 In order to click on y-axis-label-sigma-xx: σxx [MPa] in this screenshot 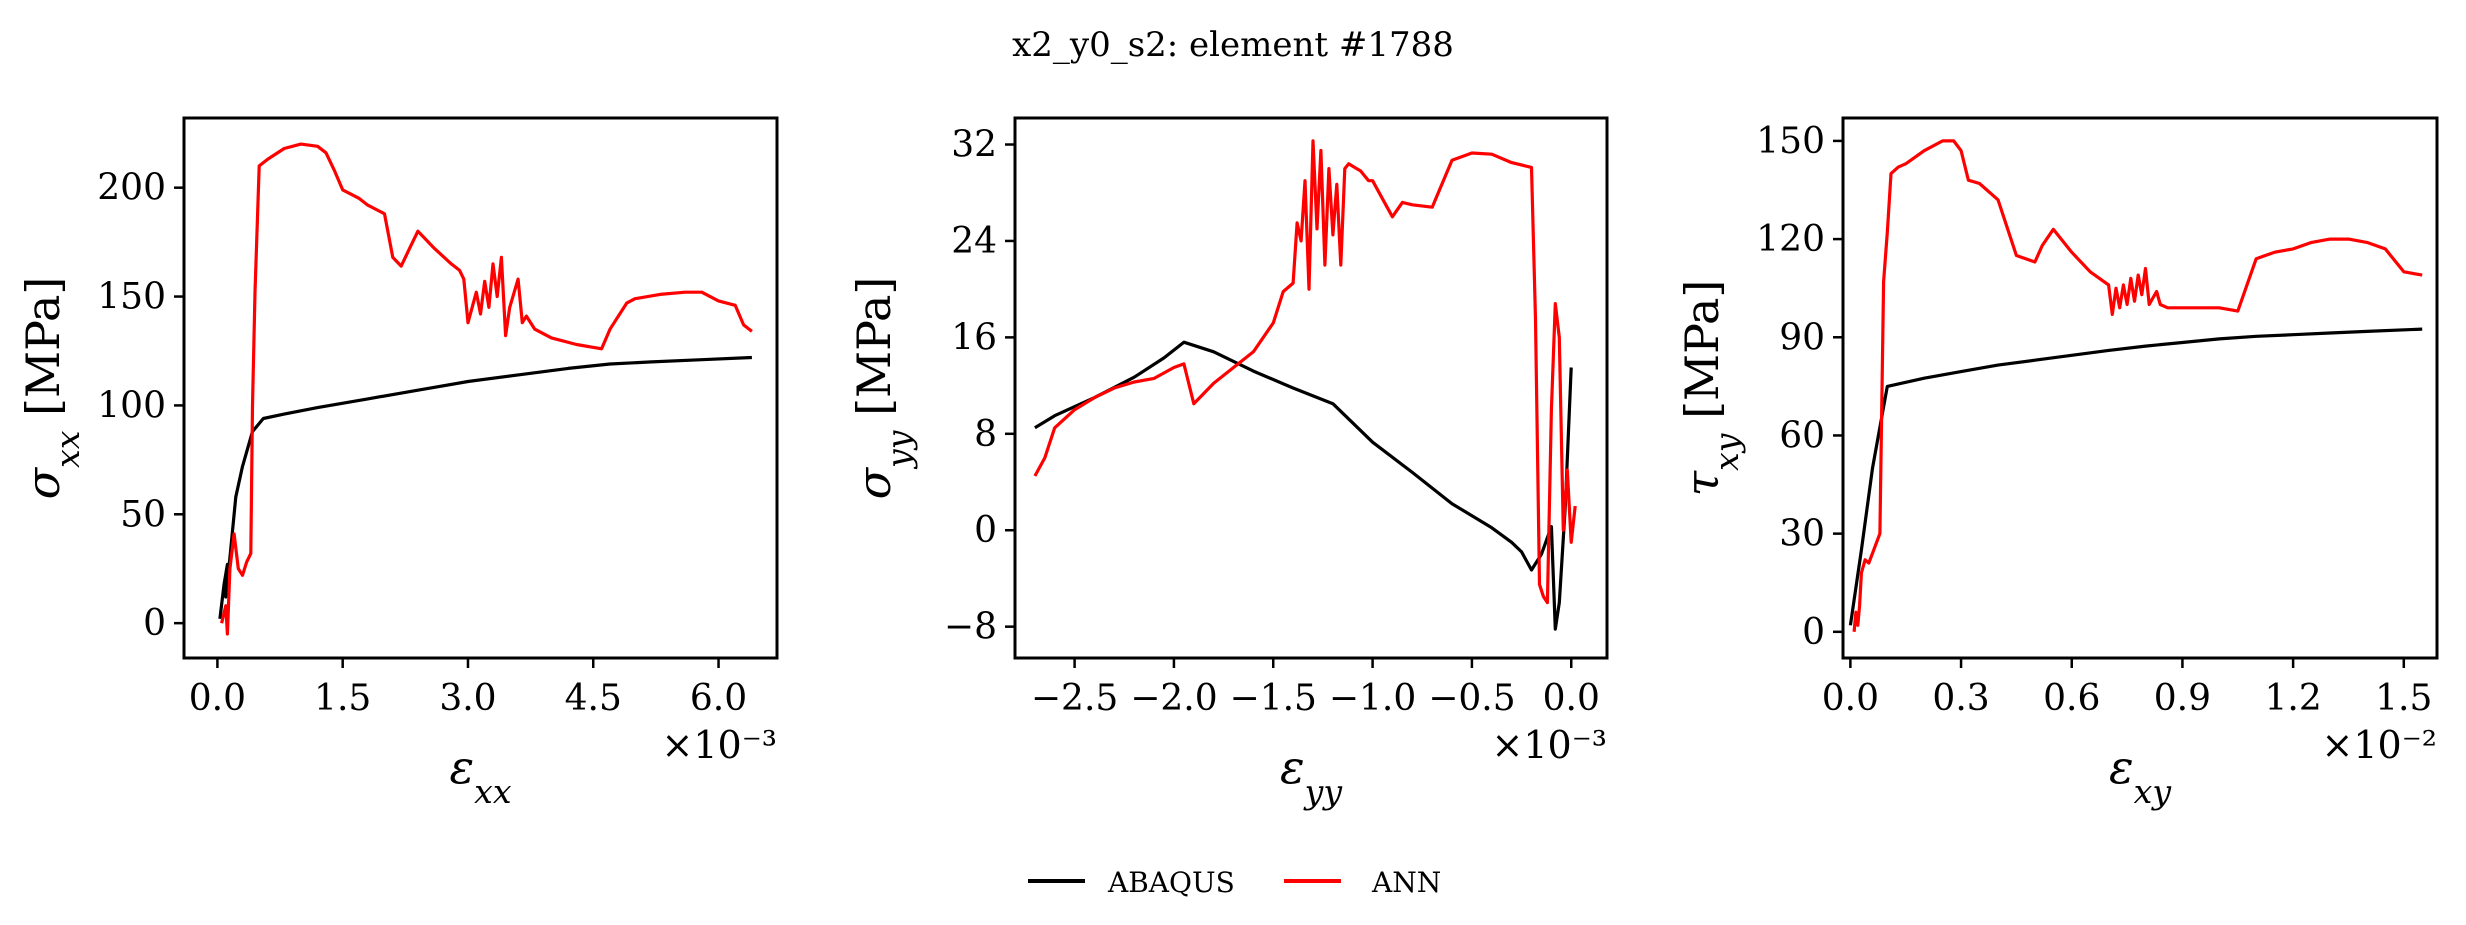, I will do `click(51, 388)`.